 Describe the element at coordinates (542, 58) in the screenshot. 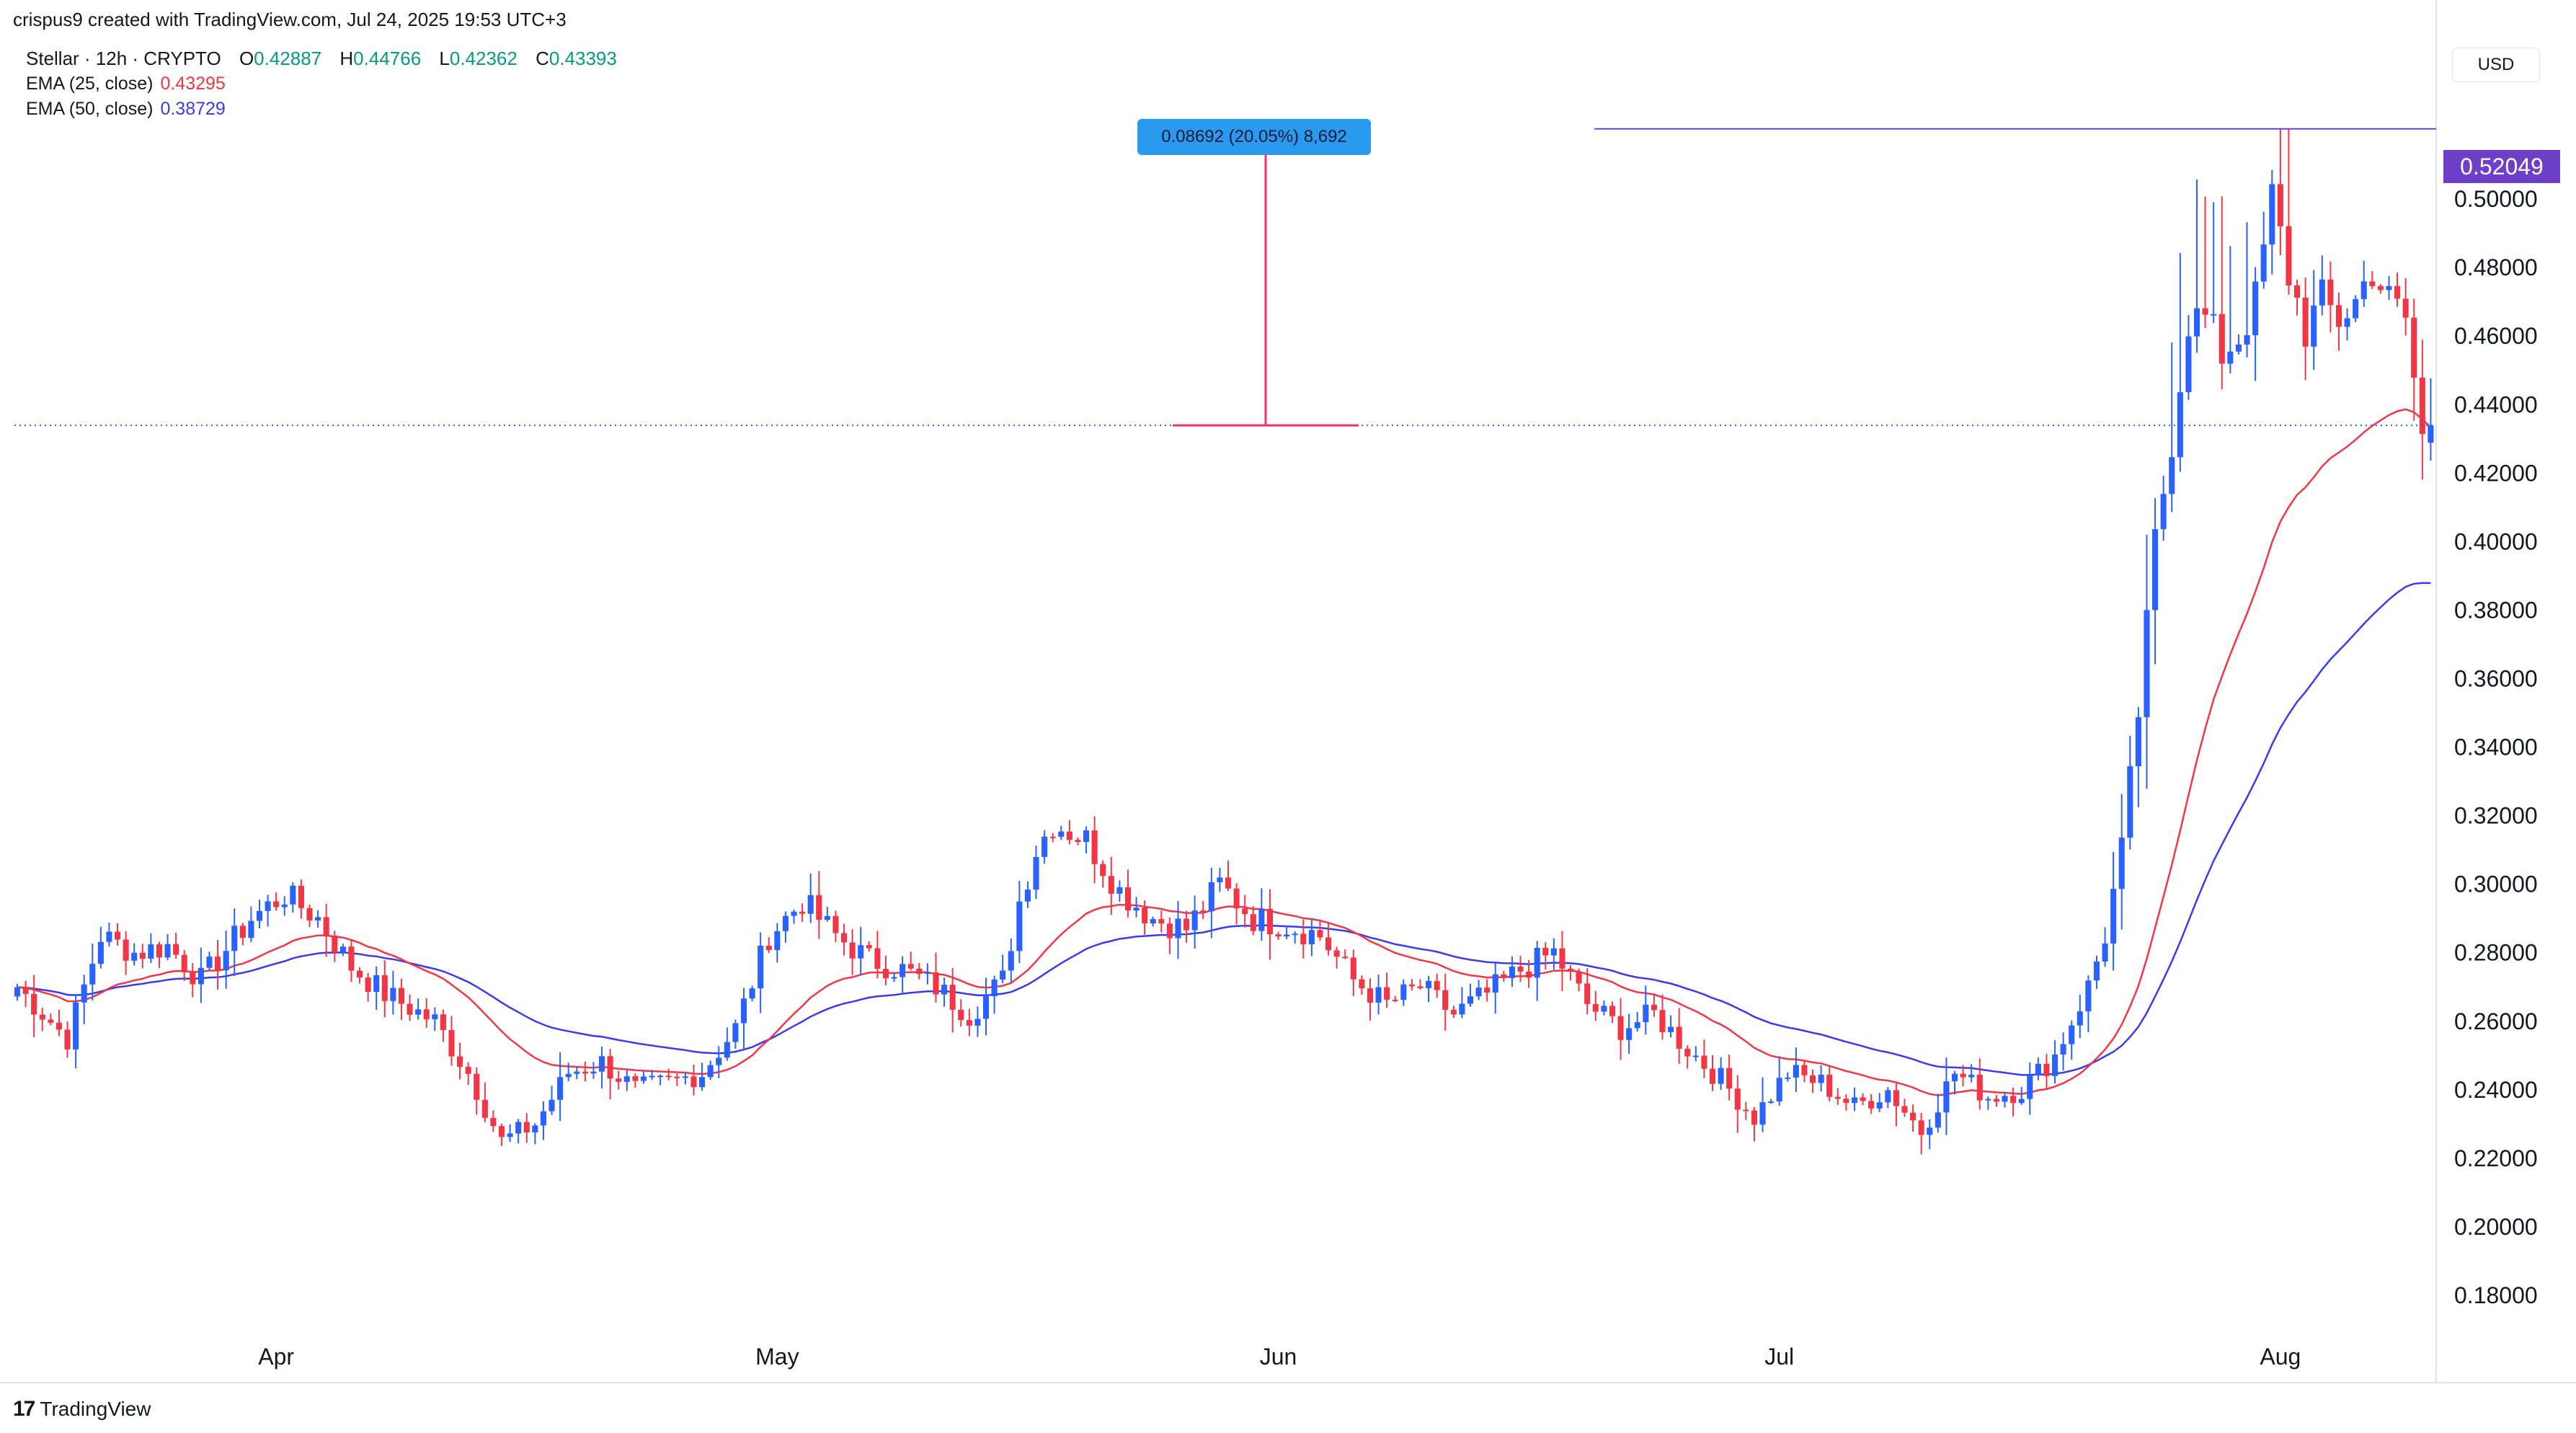

I see `close-label: C` at that location.